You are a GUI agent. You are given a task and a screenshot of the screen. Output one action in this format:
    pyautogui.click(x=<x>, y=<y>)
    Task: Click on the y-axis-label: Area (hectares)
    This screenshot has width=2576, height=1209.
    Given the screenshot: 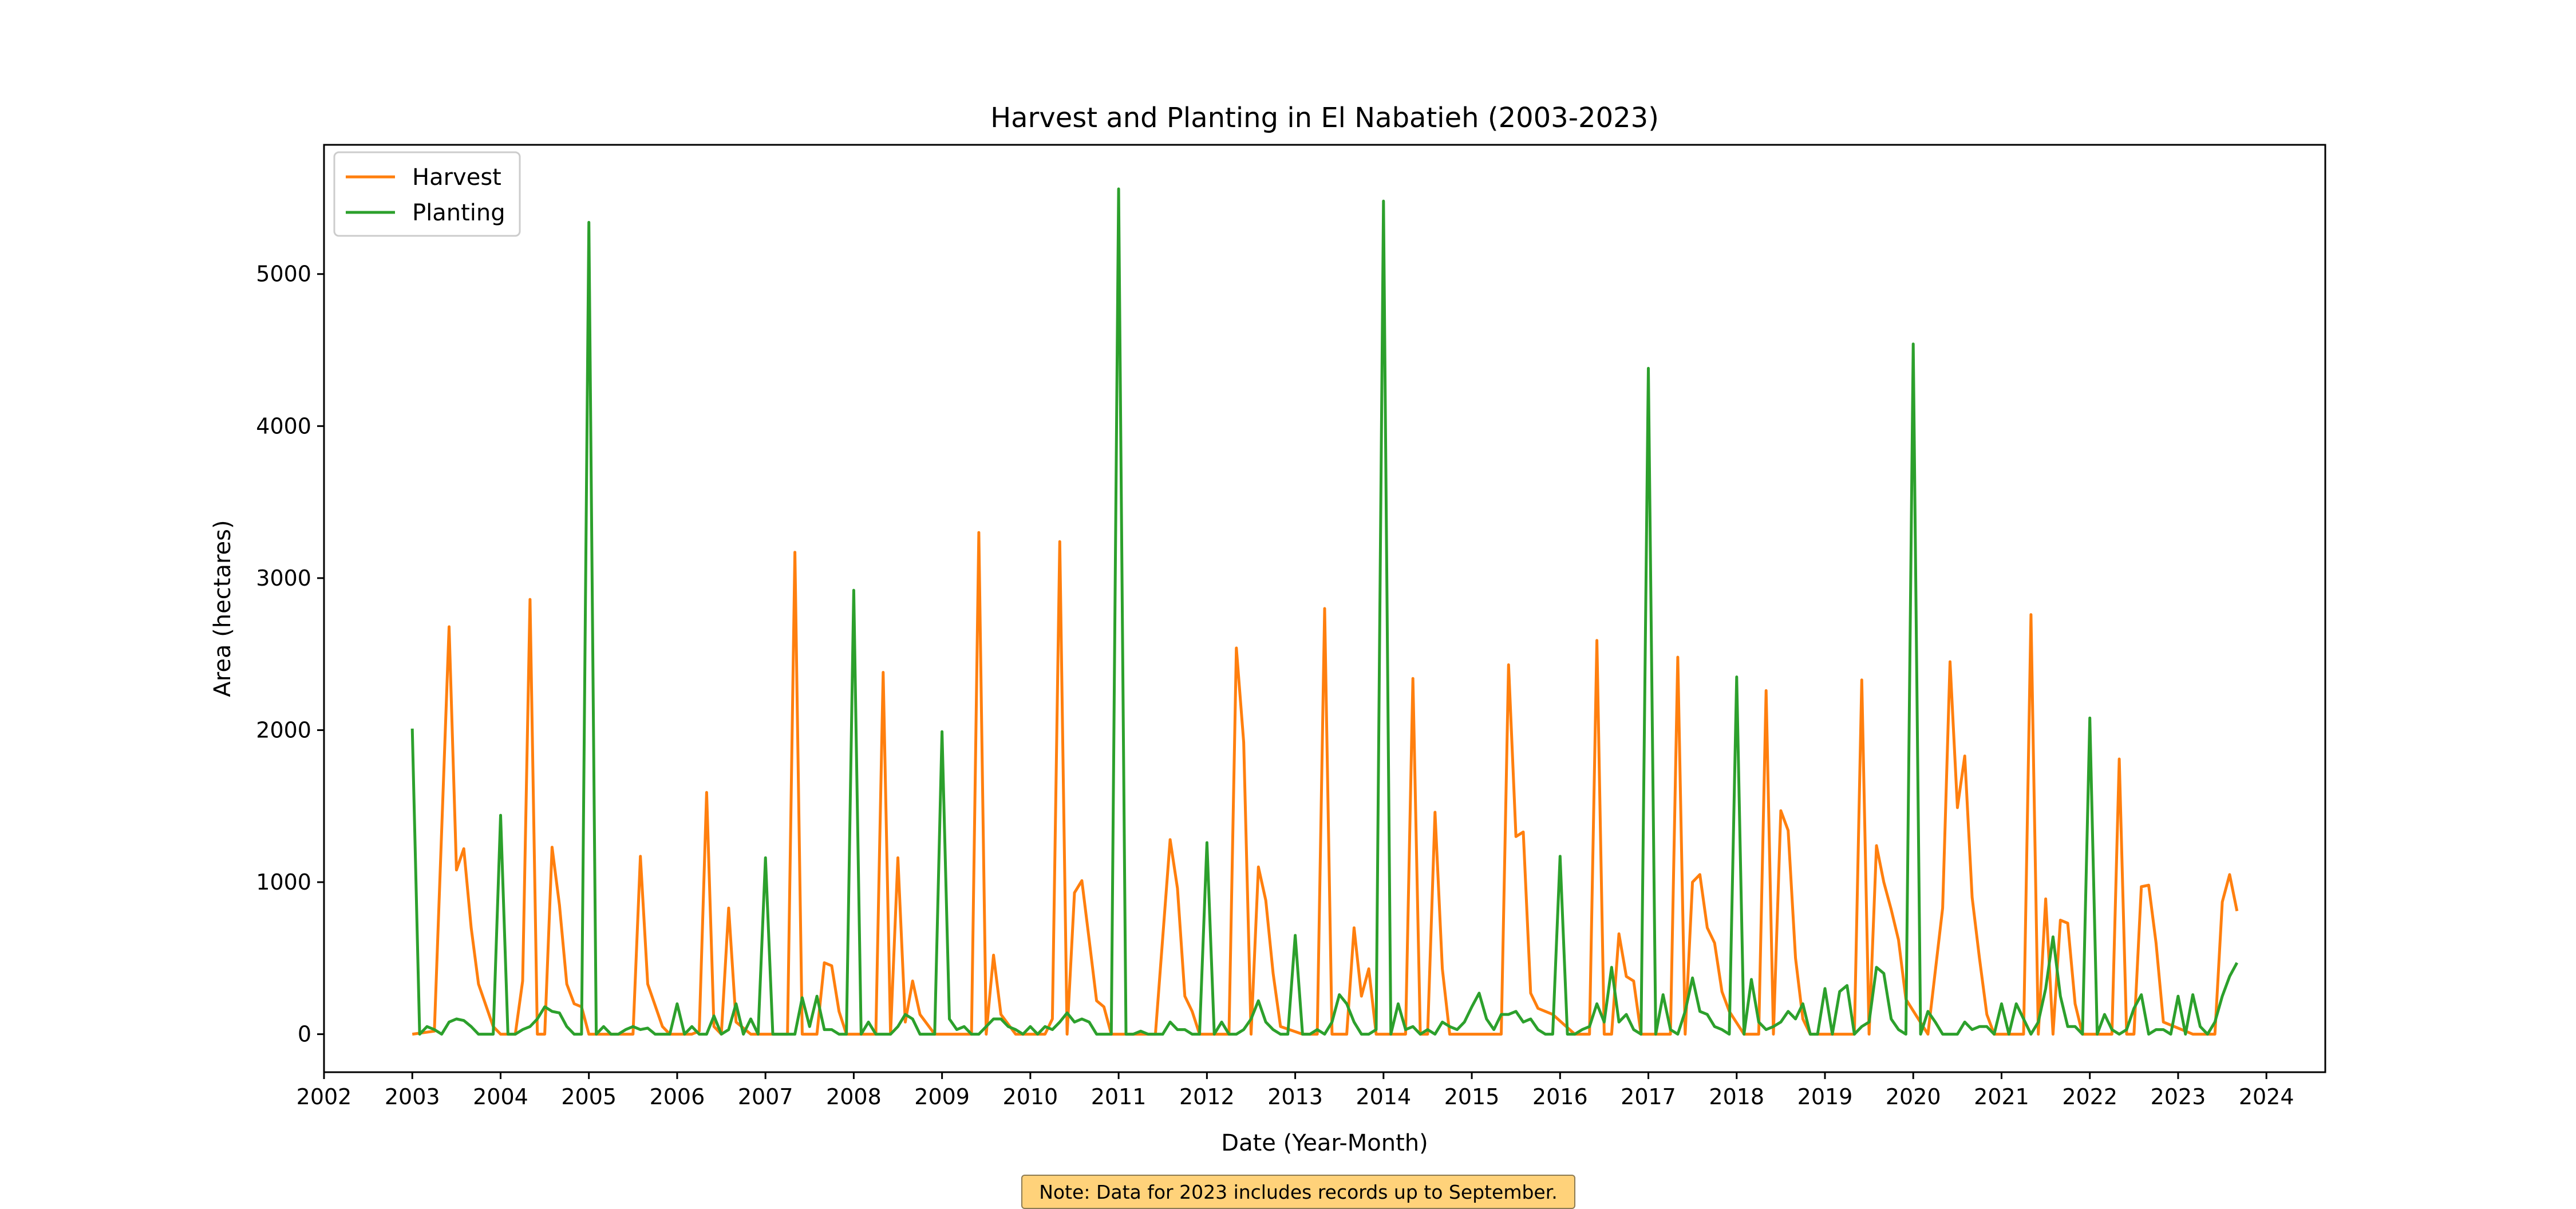 What is the action you would take?
    pyautogui.click(x=223, y=608)
    